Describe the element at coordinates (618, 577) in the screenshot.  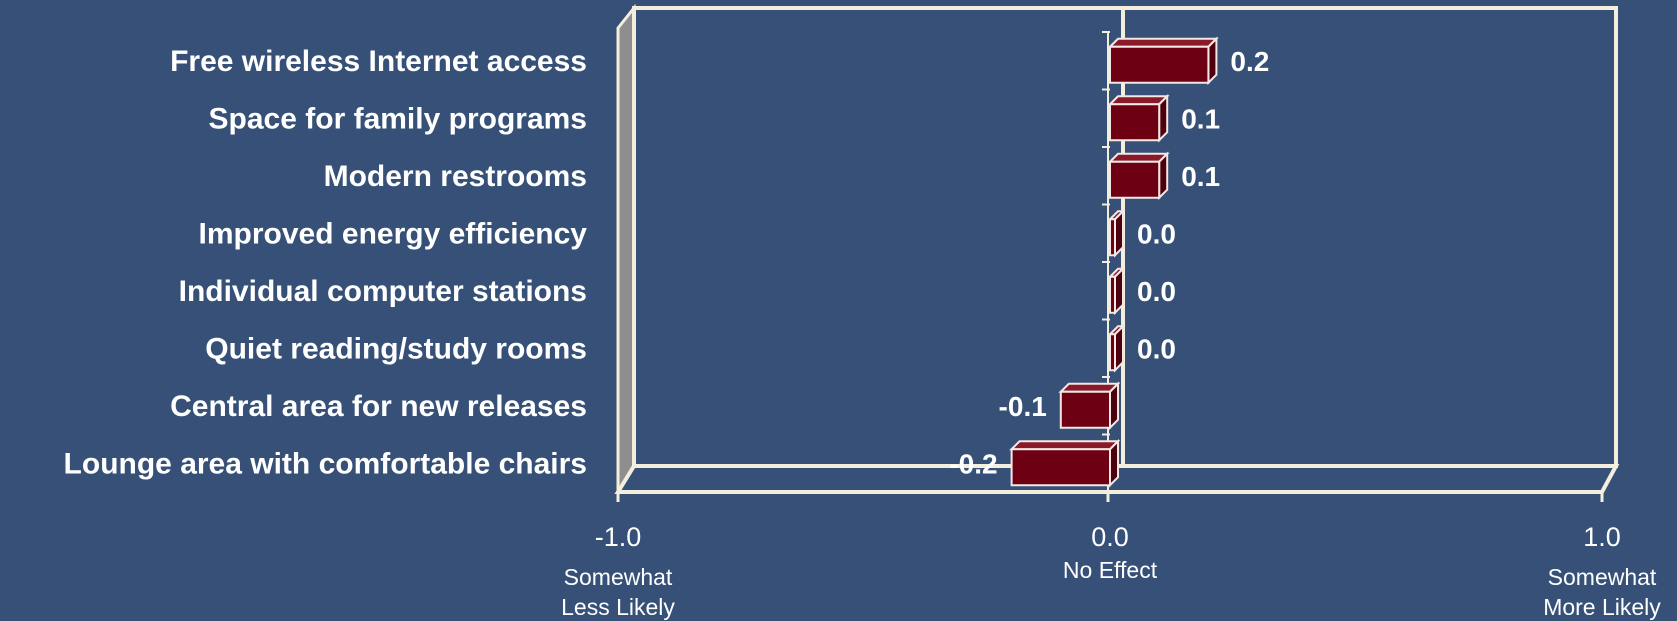
I see `x-tick-description-left: Somewhat` at that location.